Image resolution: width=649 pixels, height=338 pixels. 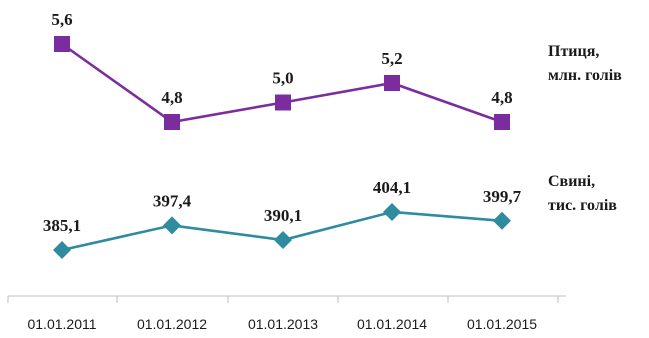 I want to click on x-tick-label: 01.01.2013, so click(x=283, y=324).